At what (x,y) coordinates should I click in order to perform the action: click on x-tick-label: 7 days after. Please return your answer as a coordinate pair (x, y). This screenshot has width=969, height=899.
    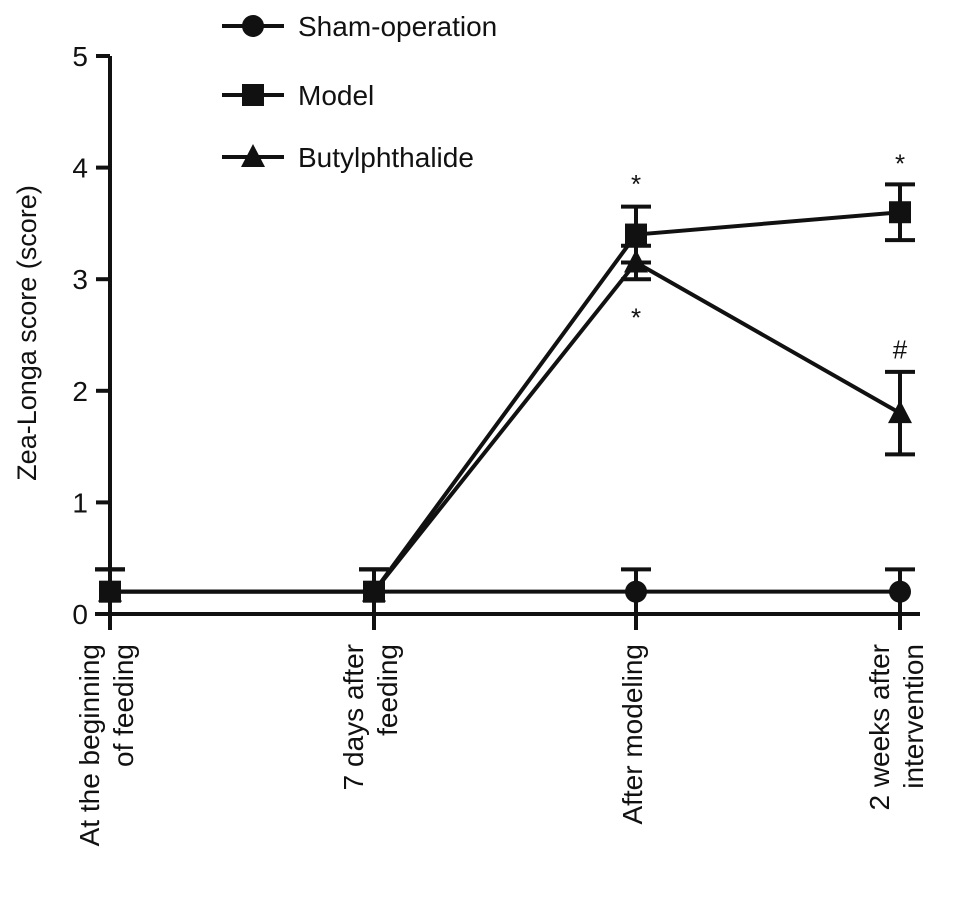
    Looking at the image, I should click on (353, 717).